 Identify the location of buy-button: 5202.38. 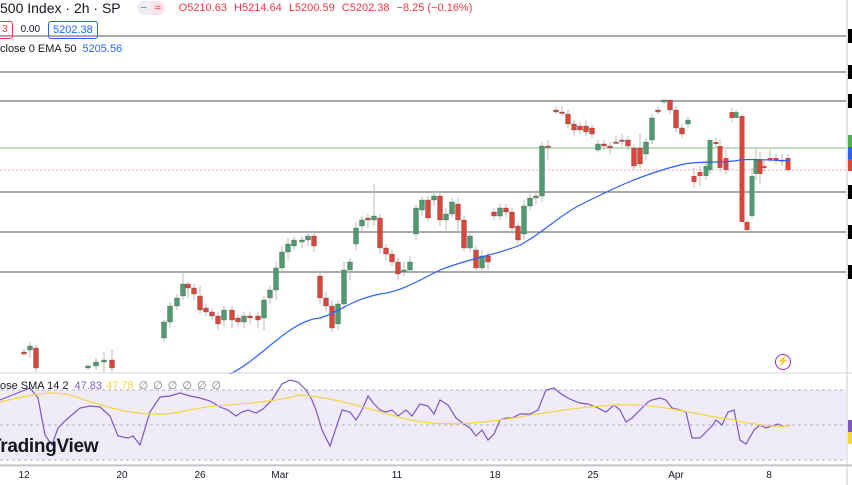
(73, 30).